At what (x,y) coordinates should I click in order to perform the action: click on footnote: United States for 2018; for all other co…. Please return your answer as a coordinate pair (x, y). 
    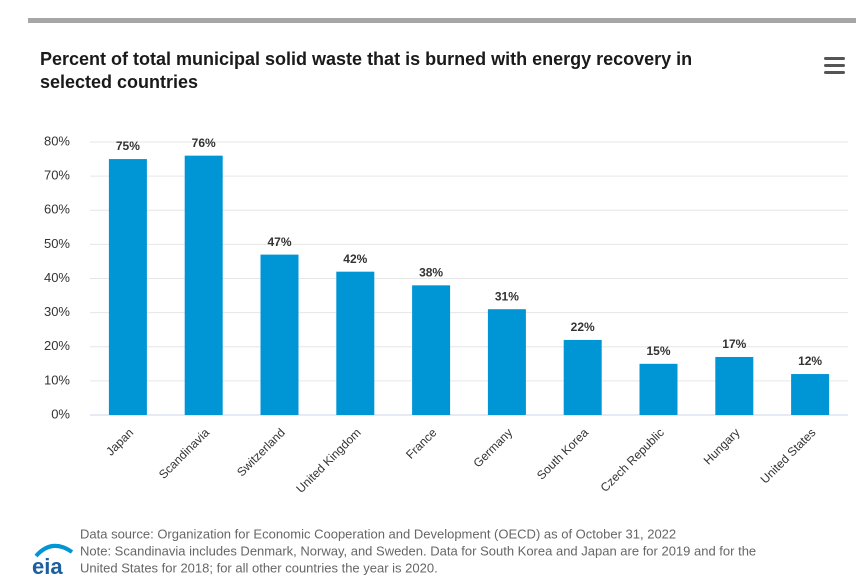
    Looking at the image, I should click on (259, 567).